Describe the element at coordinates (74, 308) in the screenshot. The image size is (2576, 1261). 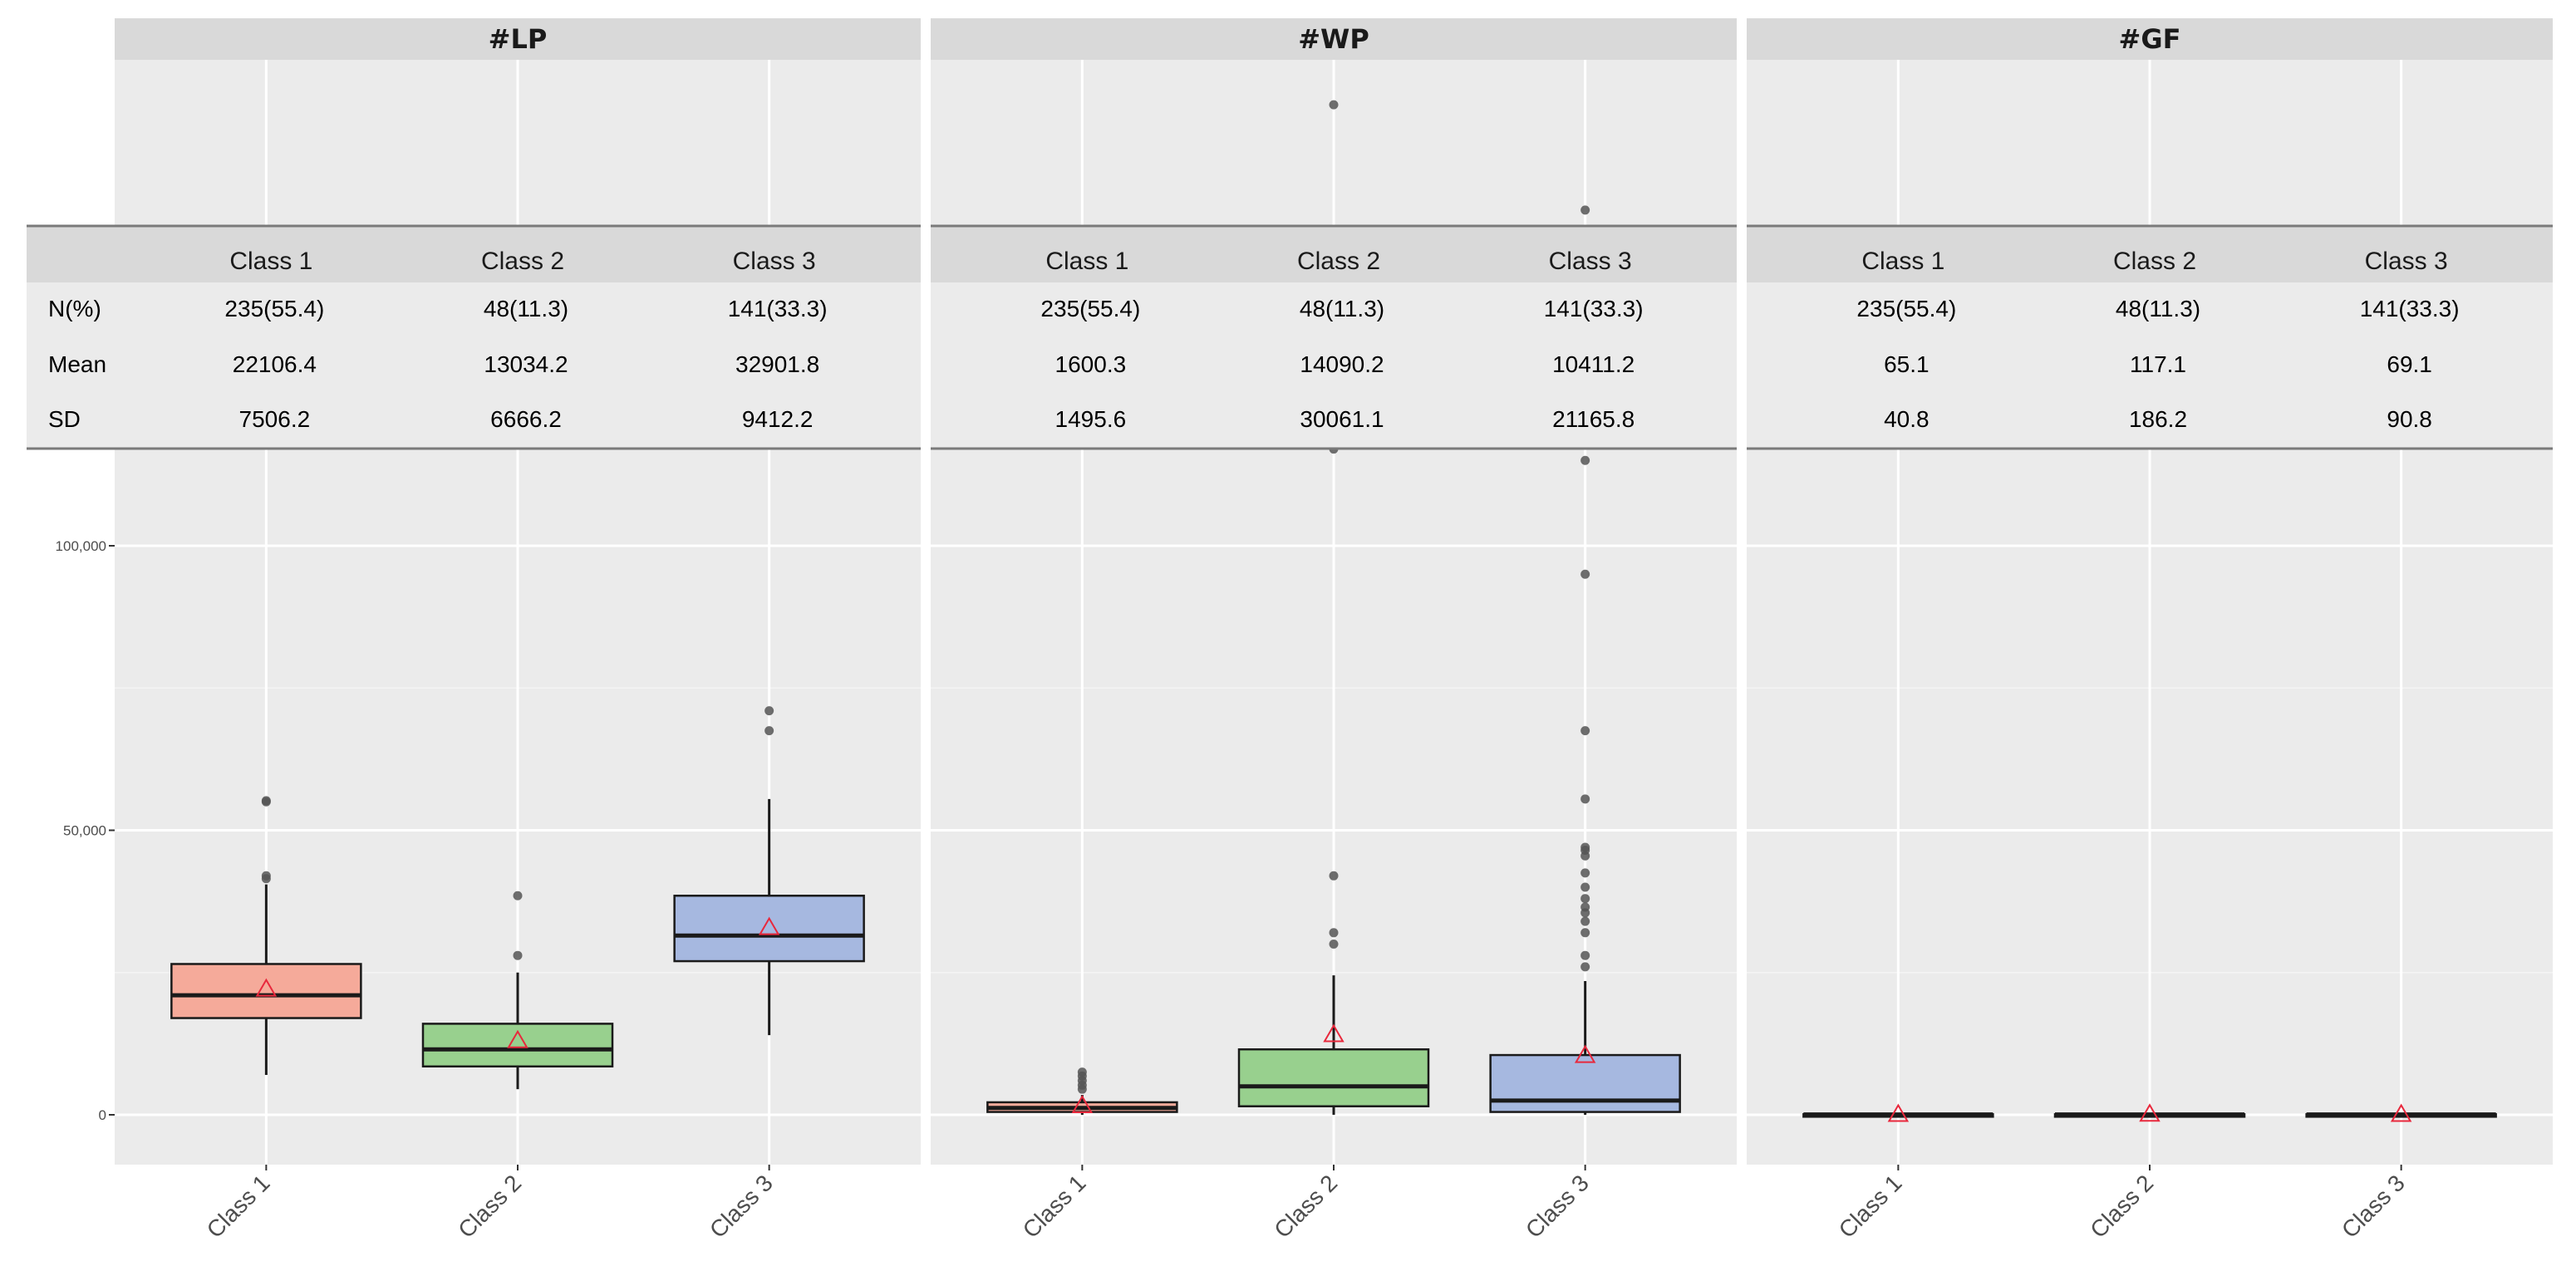
I see `table-row-label: N(%)` at that location.